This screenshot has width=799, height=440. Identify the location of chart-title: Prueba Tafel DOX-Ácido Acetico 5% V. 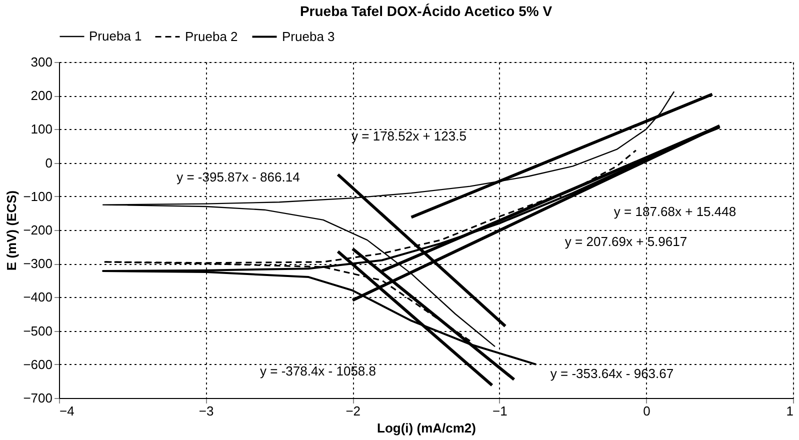
(426, 11).